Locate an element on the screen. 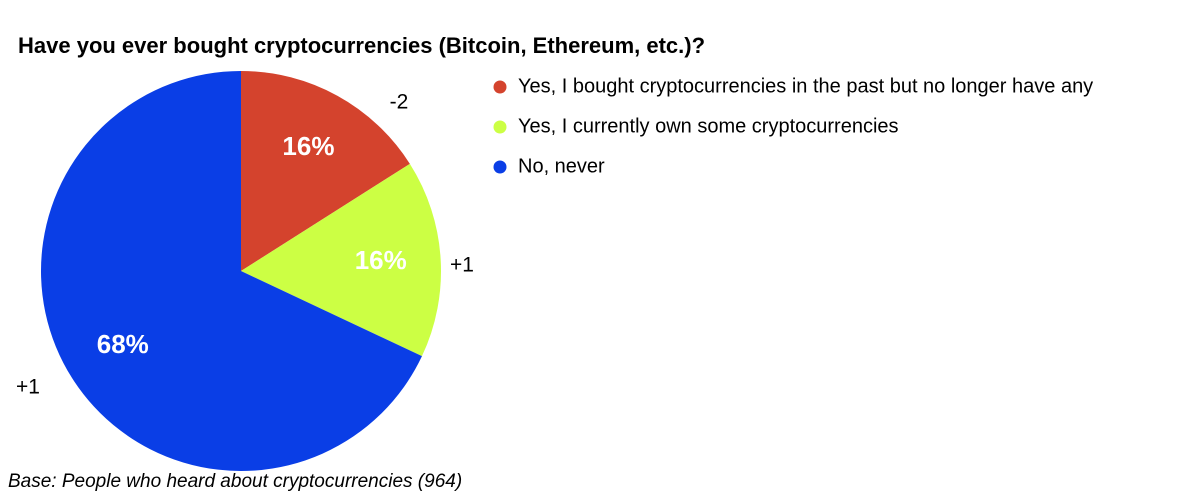 This screenshot has width=1198, height=498. slice-label: 68% is located at coordinates (123, 344).